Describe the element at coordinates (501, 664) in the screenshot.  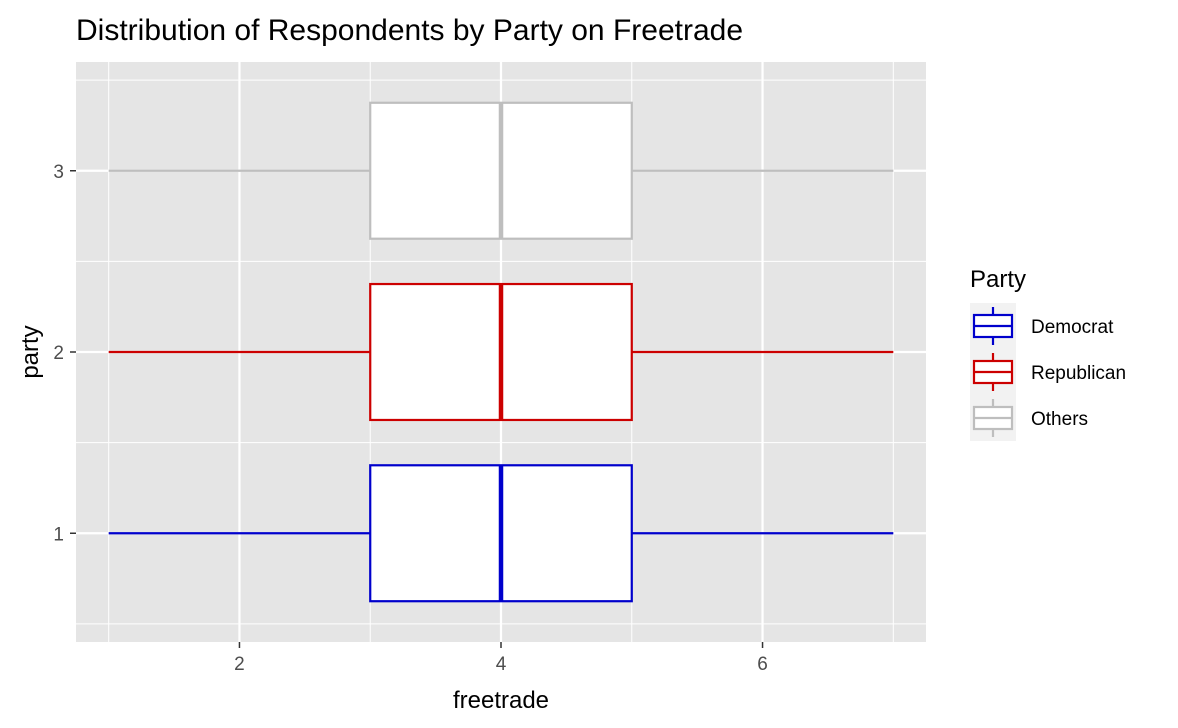
I see `x-tick-label: 4` at that location.